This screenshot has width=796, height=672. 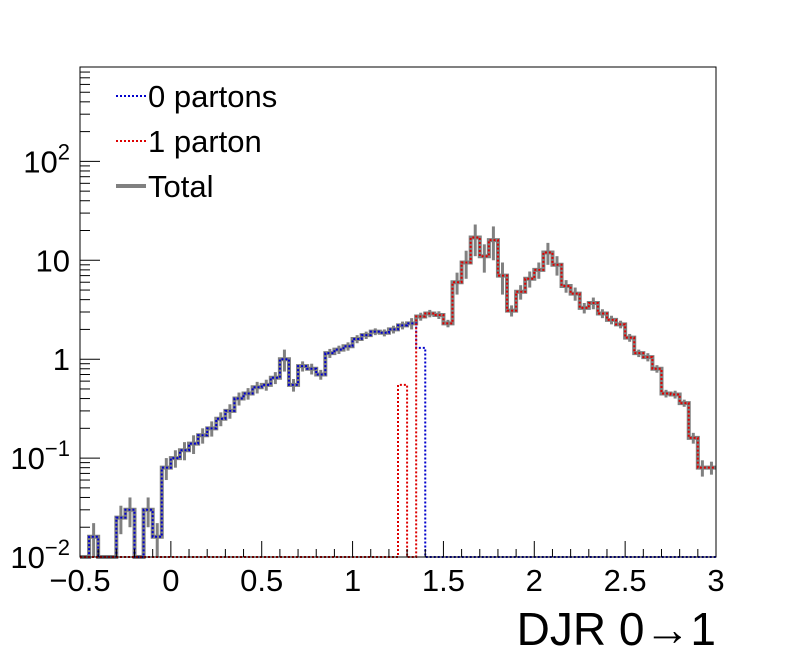 What do you see at coordinates (53, 260) in the screenshot?
I see `y-tick-label: 10` at bounding box center [53, 260].